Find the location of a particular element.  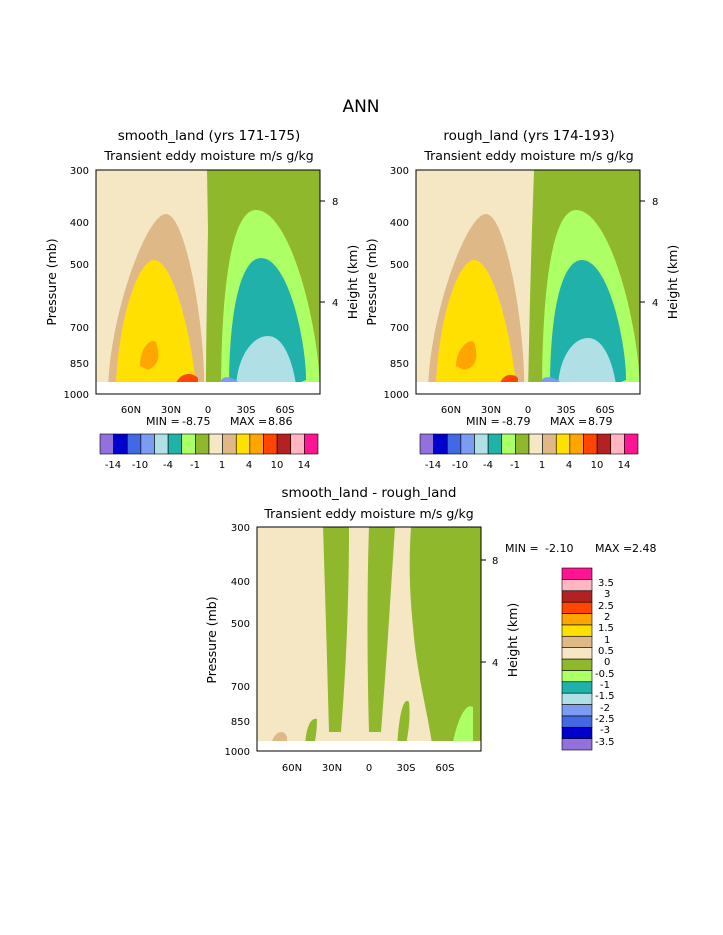

colorbar-label: -0.5 is located at coordinates (605, 674).